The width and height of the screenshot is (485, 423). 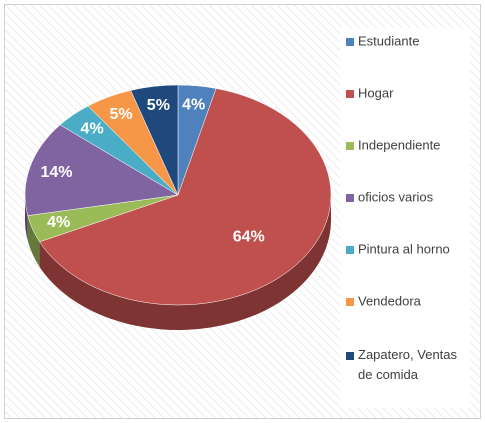 I want to click on pie-slice-side, so click(x=33, y=241).